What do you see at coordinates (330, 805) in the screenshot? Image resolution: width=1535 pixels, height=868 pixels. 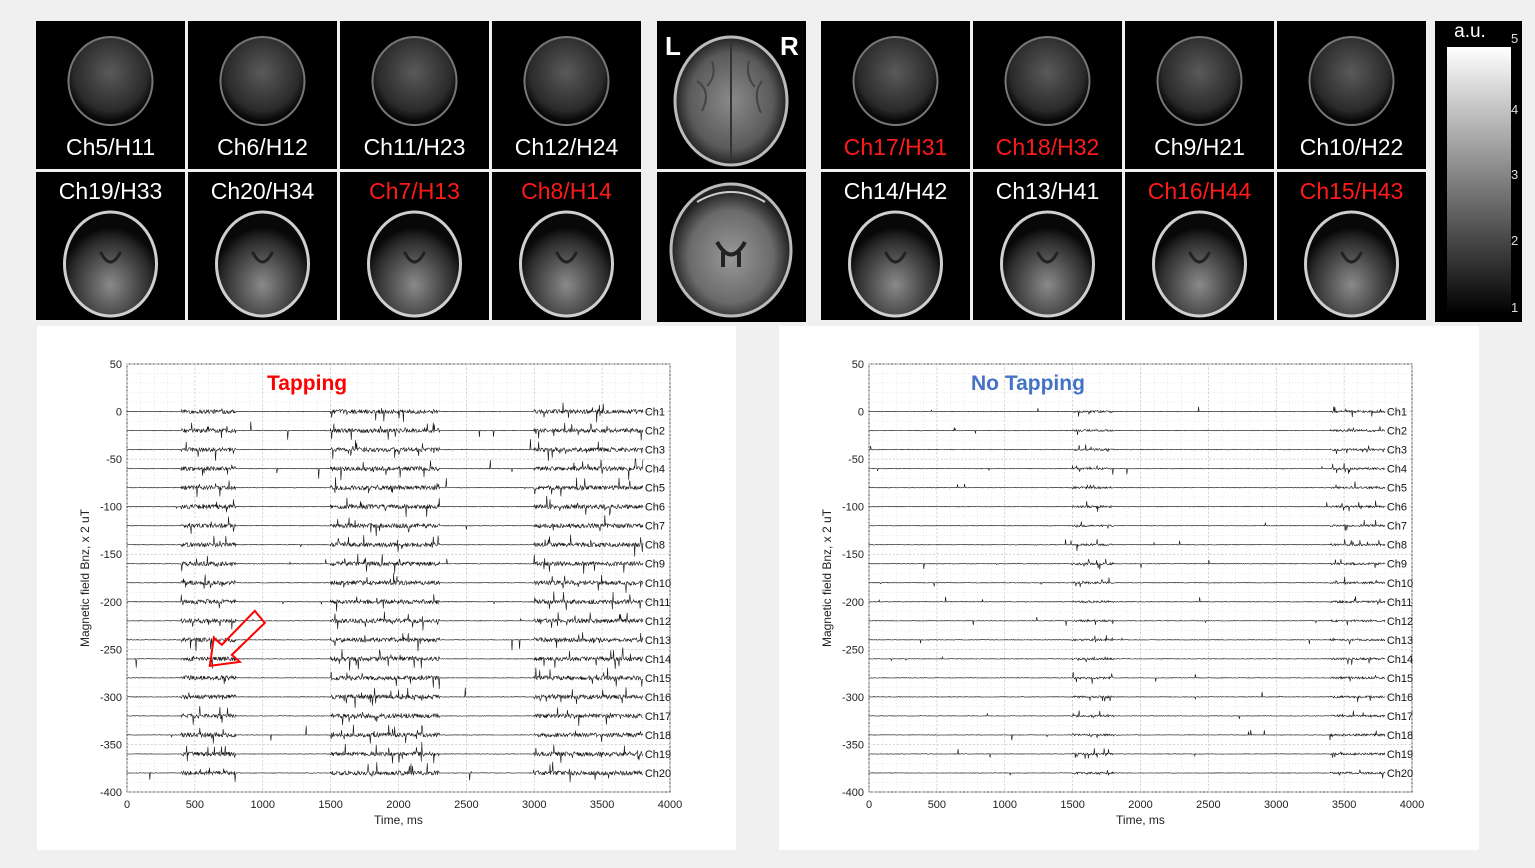 I see `x-tick-label: 1500` at bounding box center [330, 805].